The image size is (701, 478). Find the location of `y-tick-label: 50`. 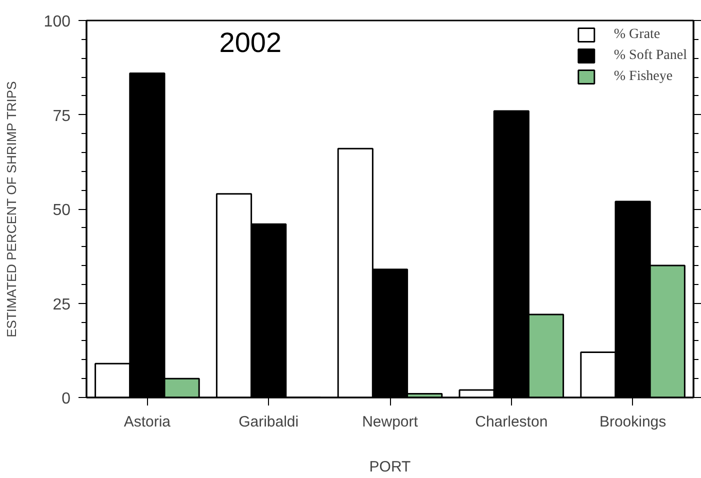

y-tick-label: 50 is located at coordinates (61, 210).